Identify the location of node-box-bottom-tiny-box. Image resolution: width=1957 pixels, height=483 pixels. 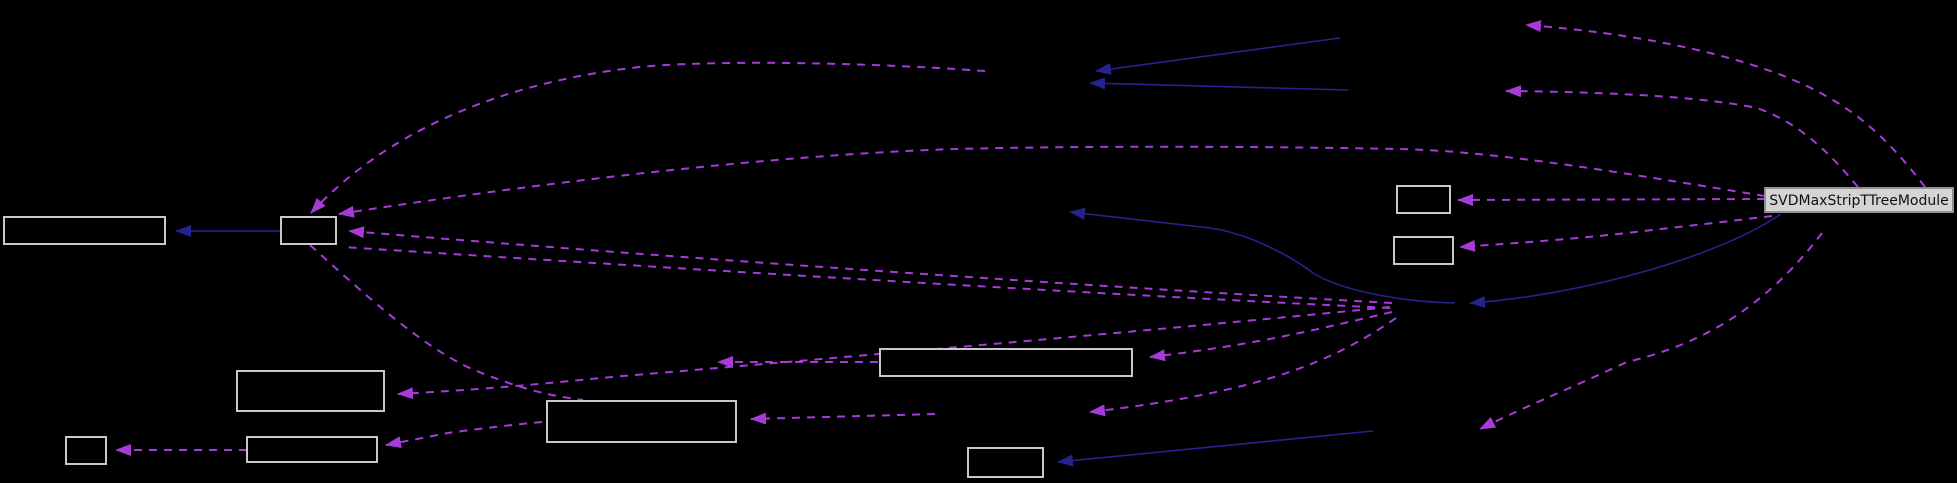
(86, 450).